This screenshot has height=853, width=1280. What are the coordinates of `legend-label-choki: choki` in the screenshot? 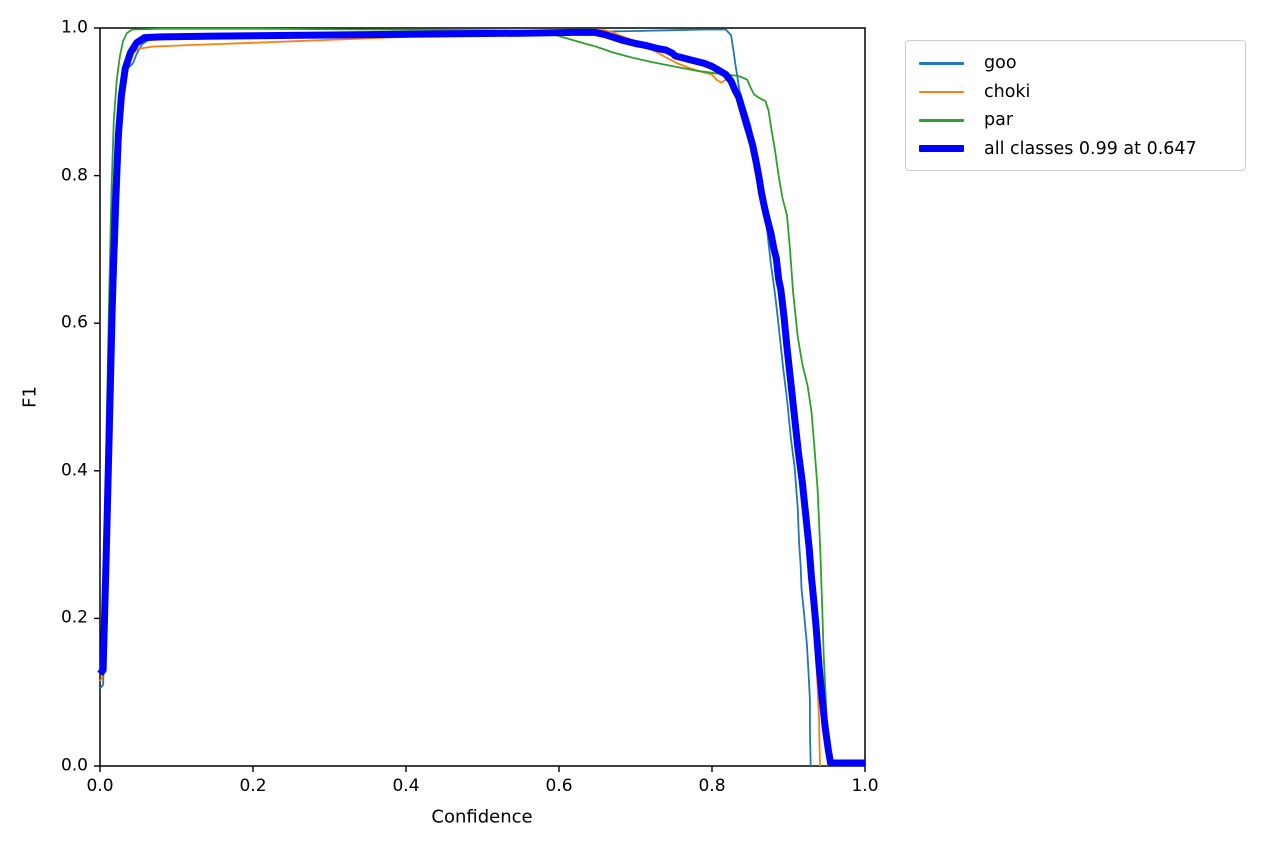 It's located at (1007, 91).